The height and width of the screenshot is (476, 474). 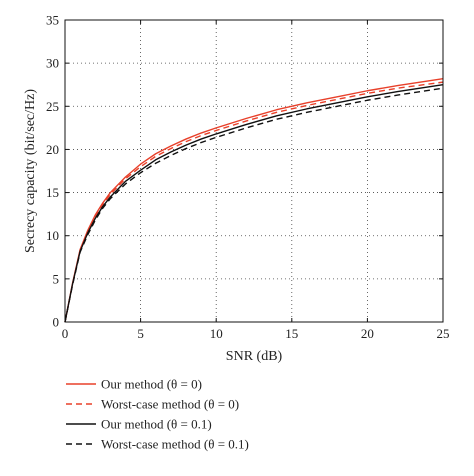 I want to click on x-tick-label: 0, so click(x=65, y=333).